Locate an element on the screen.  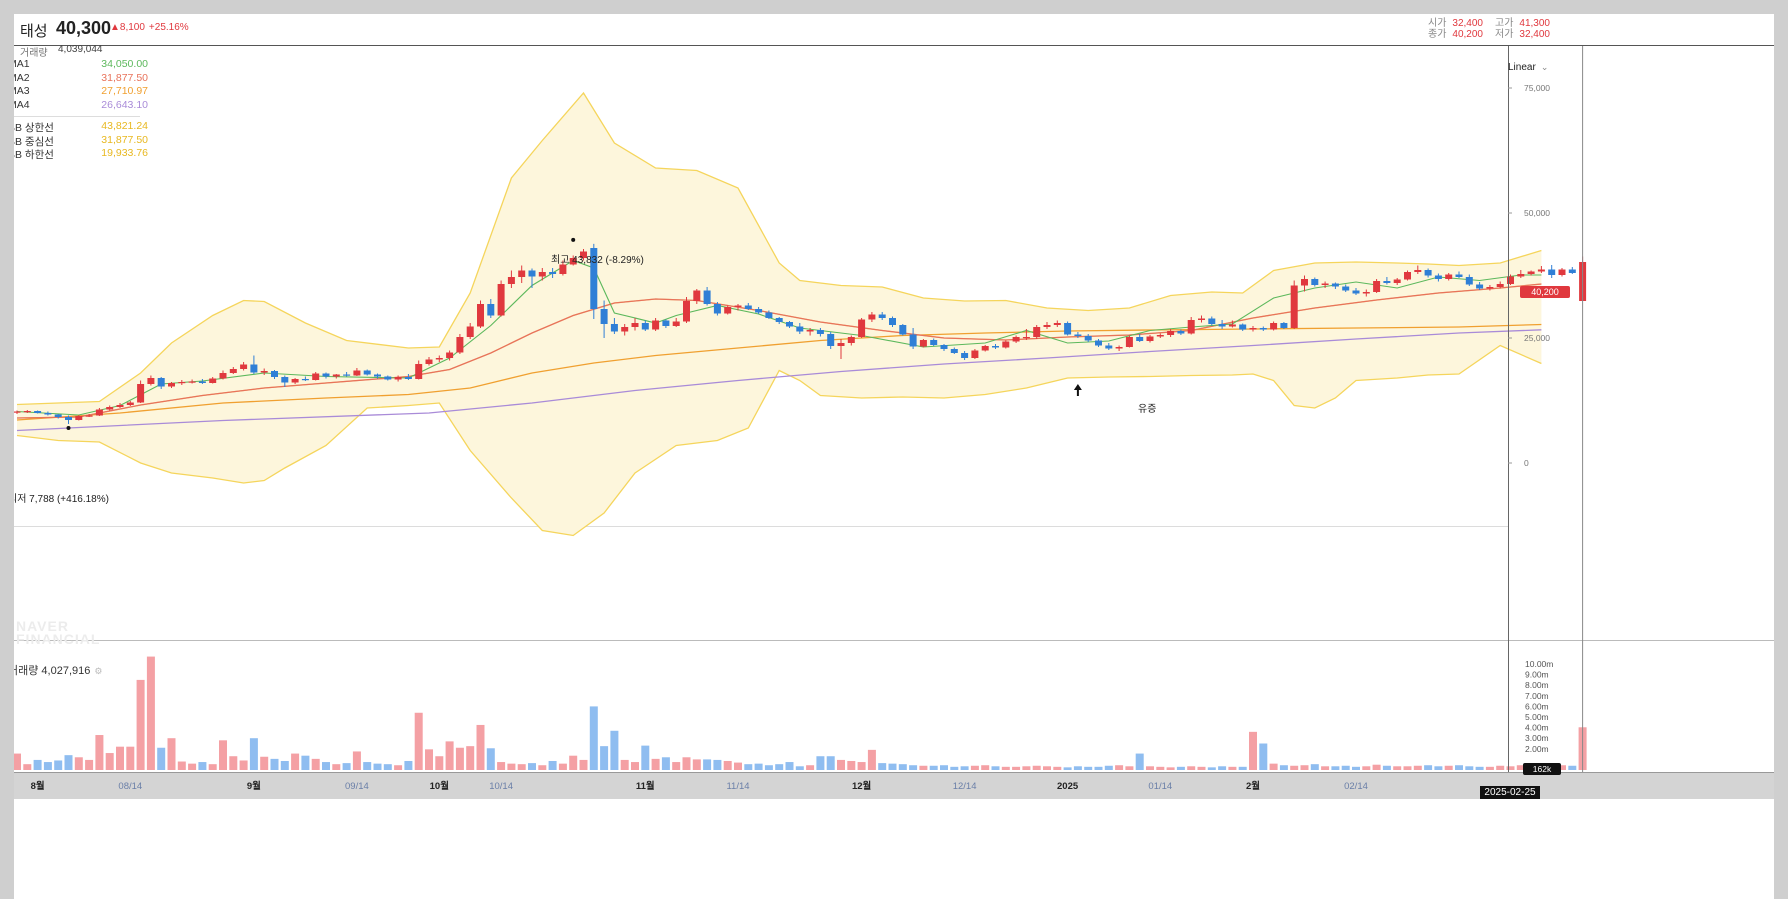
current-price-tag: 40,200 is located at coordinates (1545, 292).